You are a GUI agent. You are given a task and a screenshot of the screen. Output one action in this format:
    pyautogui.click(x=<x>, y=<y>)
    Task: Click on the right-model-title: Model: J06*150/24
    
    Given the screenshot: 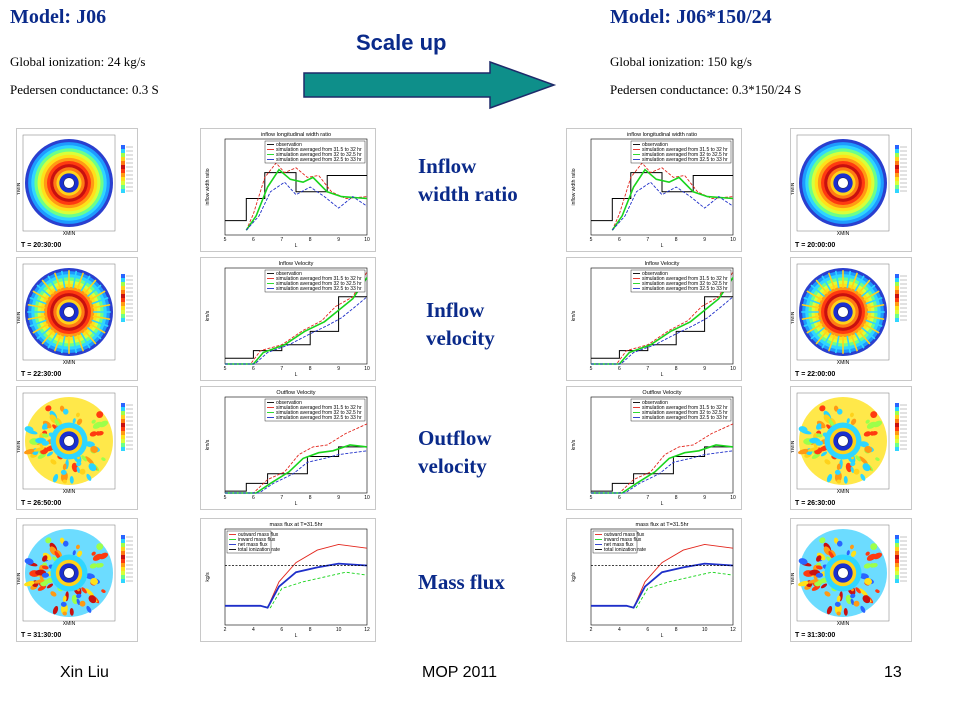 What is the action you would take?
    pyautogui.click(x=691, y=17)
    